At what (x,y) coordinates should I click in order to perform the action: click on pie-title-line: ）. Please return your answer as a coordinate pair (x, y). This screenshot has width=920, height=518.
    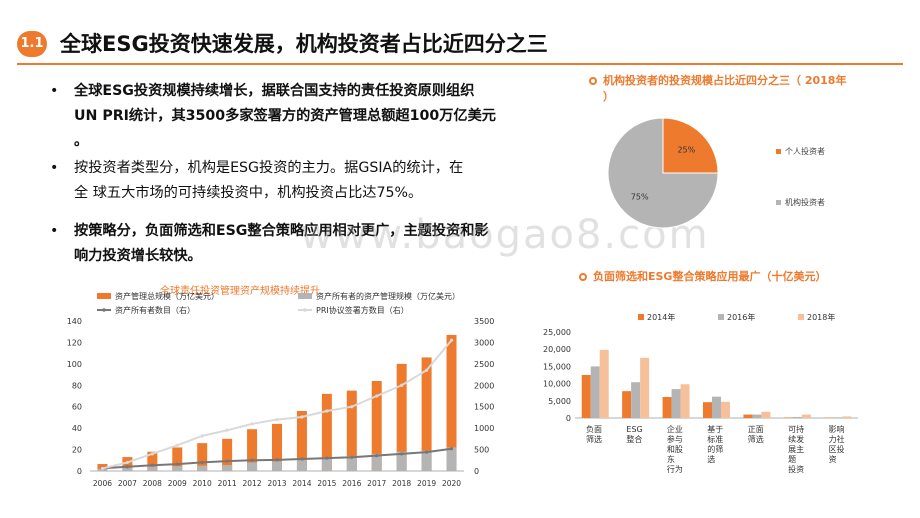
    Looking at the image, I should click on (608, 96).